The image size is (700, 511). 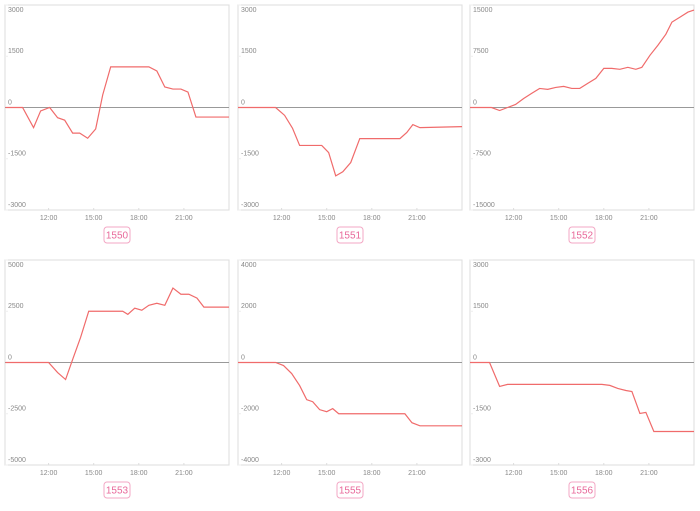 What do you see at coordinates (249, 306) in the screenshot?
I see `y-tick-label: 2000` at bounding box center [249, 306].